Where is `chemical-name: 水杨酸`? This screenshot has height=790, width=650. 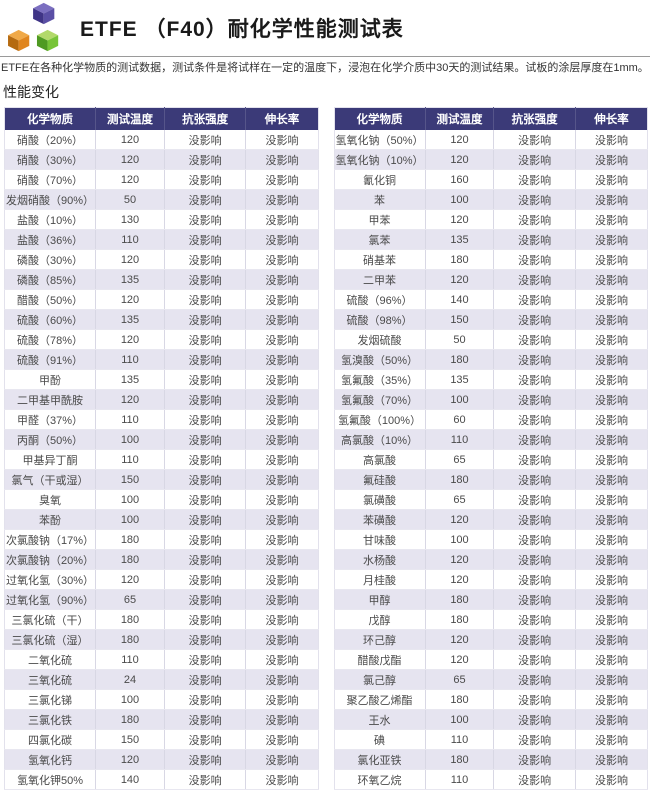 chemical-name: 水杨酸 is located at coordinates (380, 559).